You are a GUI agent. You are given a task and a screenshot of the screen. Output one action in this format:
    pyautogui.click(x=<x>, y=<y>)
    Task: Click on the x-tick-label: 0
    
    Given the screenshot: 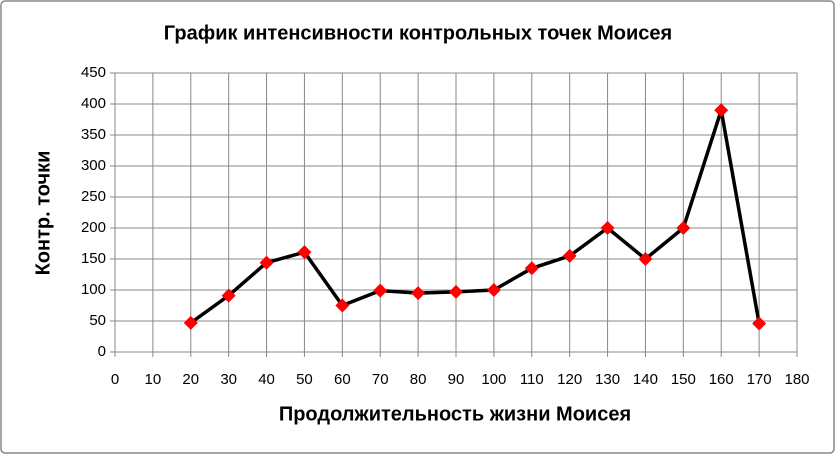 What is the action you would take?
    pyautogui.click(x=115, y=379)
    